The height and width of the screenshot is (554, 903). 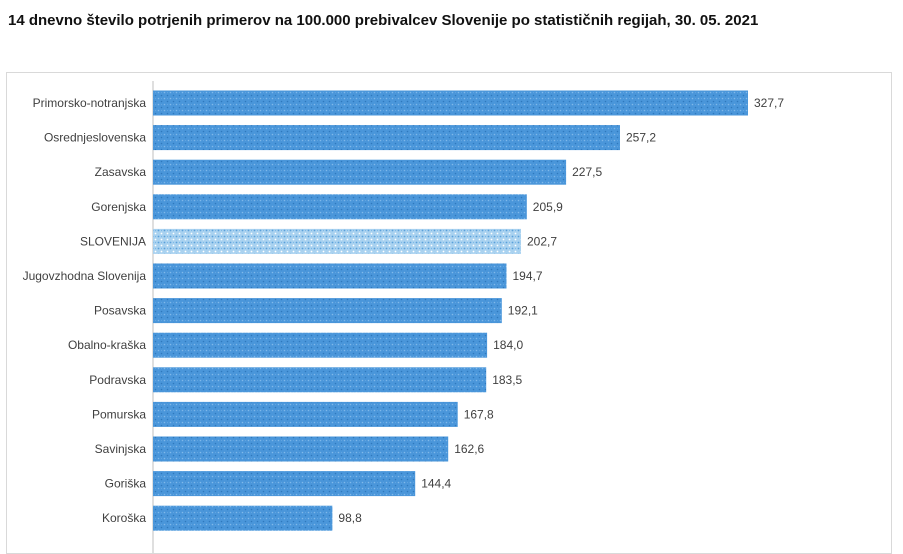 What do you see at coordinates (587, 172) in the screenshot?
I see `value-label: 227,5` at bounding box center [587, 172].